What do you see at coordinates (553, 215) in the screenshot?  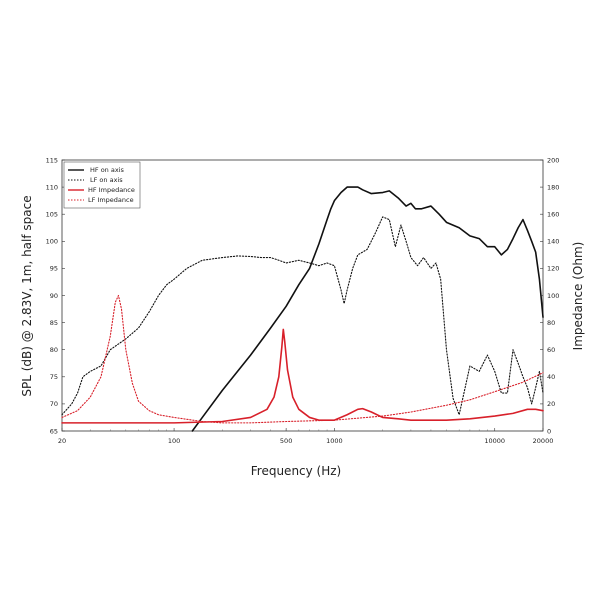 I see `y2-tick-label-8: 160` at bounding box center [553, 215].